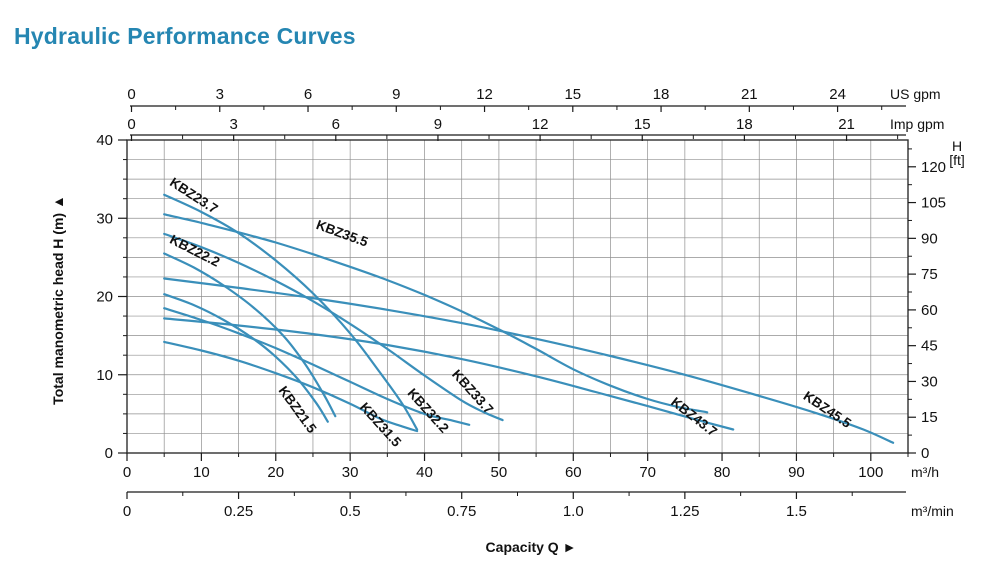 The height and width of the screenshot is (572, 999). I want to click on curve-label-KBZ33.7: KBZ33.7, so click(472, 392).